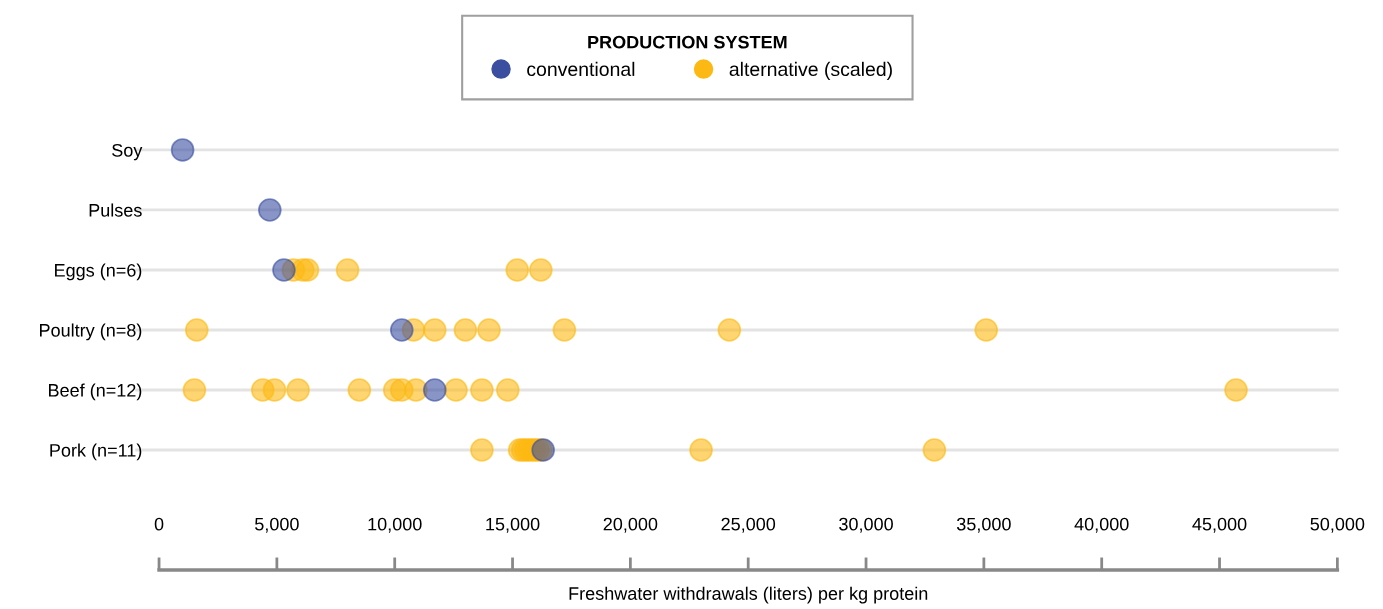 This screenshot has height=609, width=1383. Describe the element at coordinates (277, 525) in the screenshot. I see `x-tick-label: 5,000` at that location.